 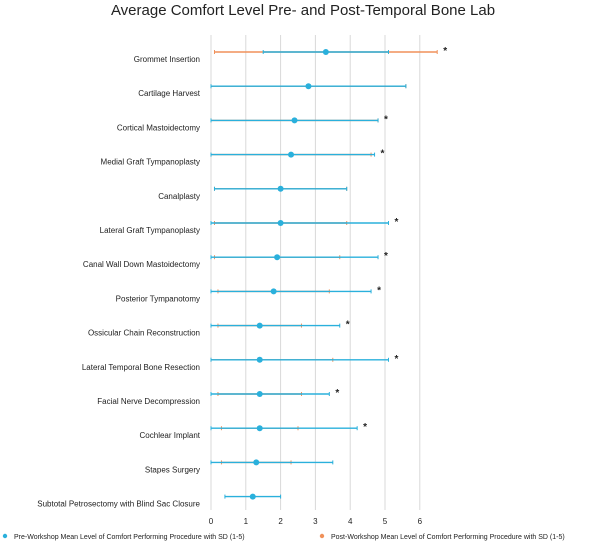 What do you see at coordinates (158, 127) in the screenshot?
I see `category-label: Cortical Mastoidectomy` at bounding box center [158, 127].